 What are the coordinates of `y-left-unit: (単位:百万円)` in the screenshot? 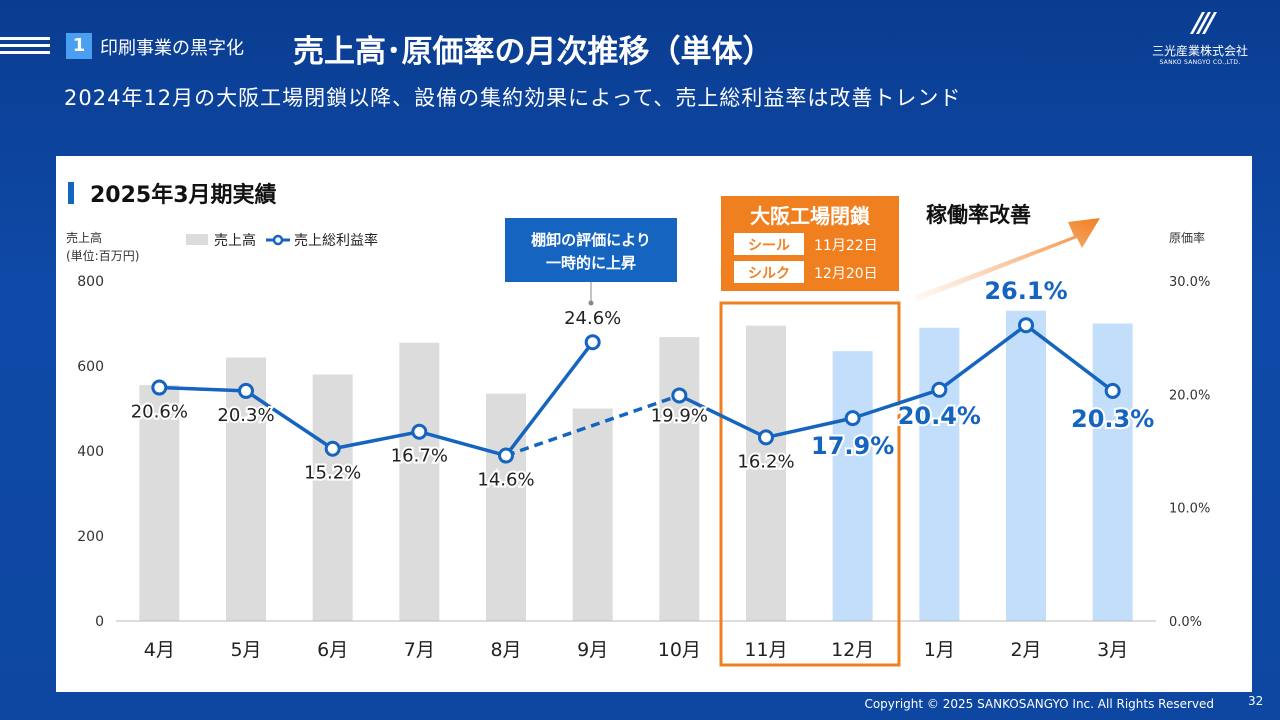 It's located at (102, 255).